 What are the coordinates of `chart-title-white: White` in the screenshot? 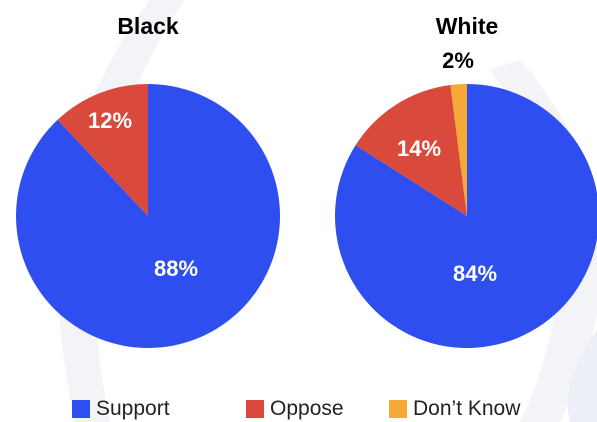 It's located at (467, 26).